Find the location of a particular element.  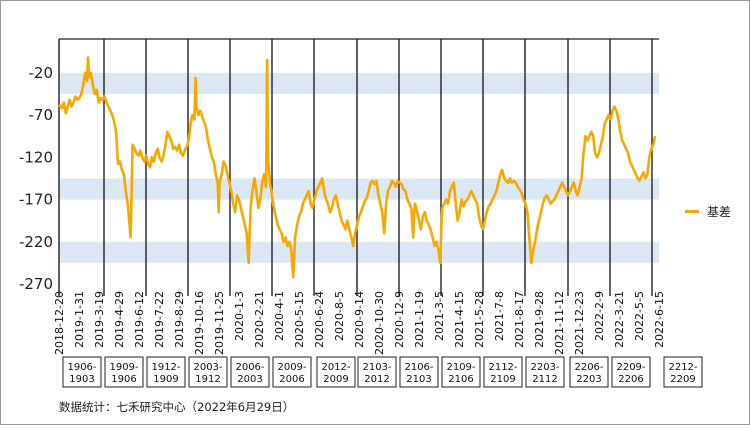

contract-box: 2209-2206 is located at coordinates (631, 372).